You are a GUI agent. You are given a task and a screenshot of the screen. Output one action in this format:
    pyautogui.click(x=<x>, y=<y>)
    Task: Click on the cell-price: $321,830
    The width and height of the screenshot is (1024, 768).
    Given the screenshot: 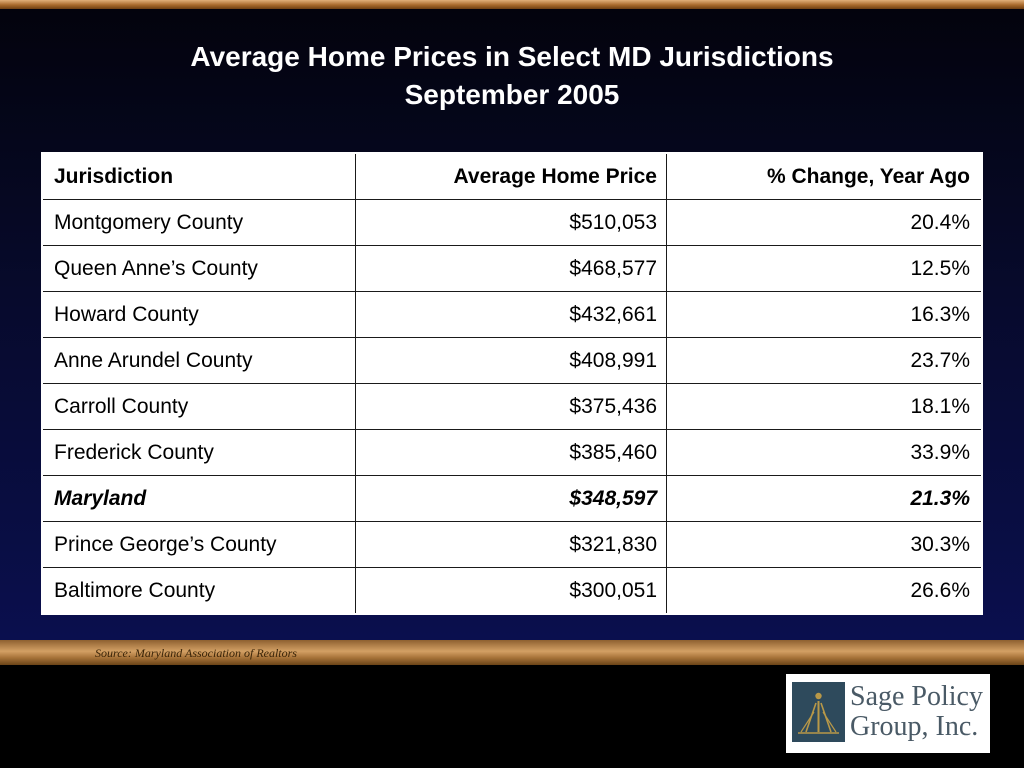 What is the action you would take?
    pyautogui.click(x=511, y=544)
    